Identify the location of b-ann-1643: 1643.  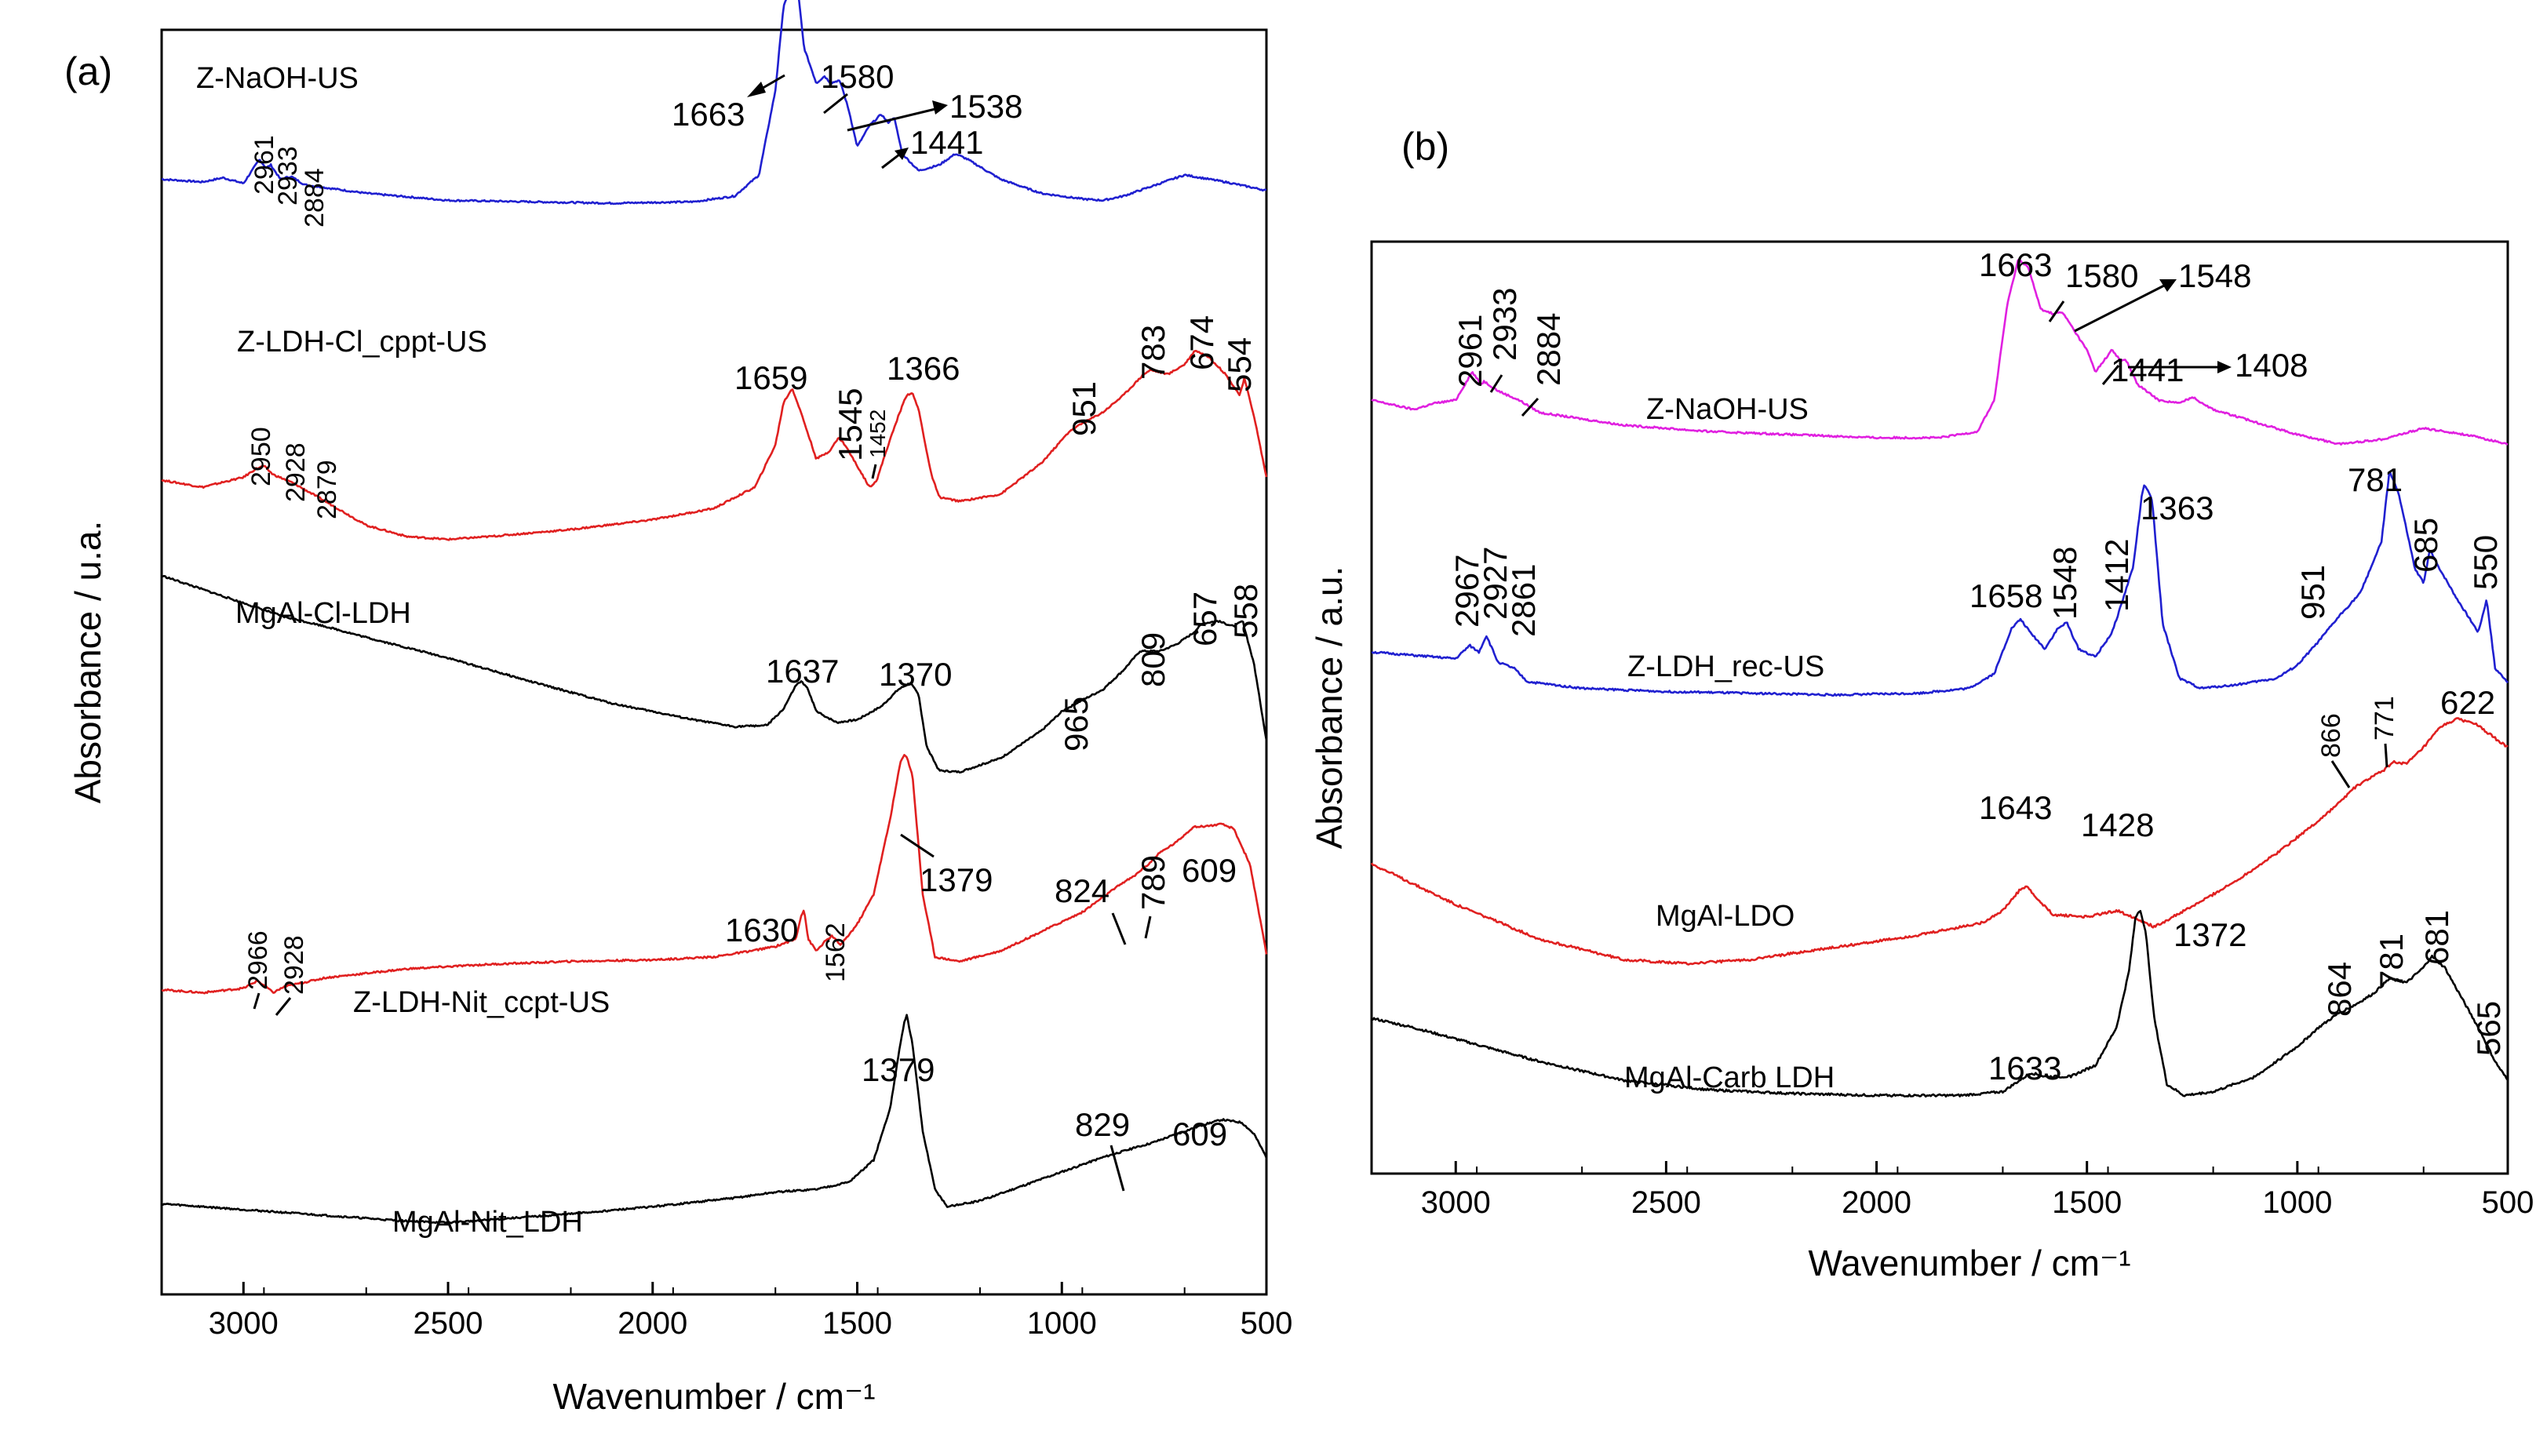
(2016, 807).